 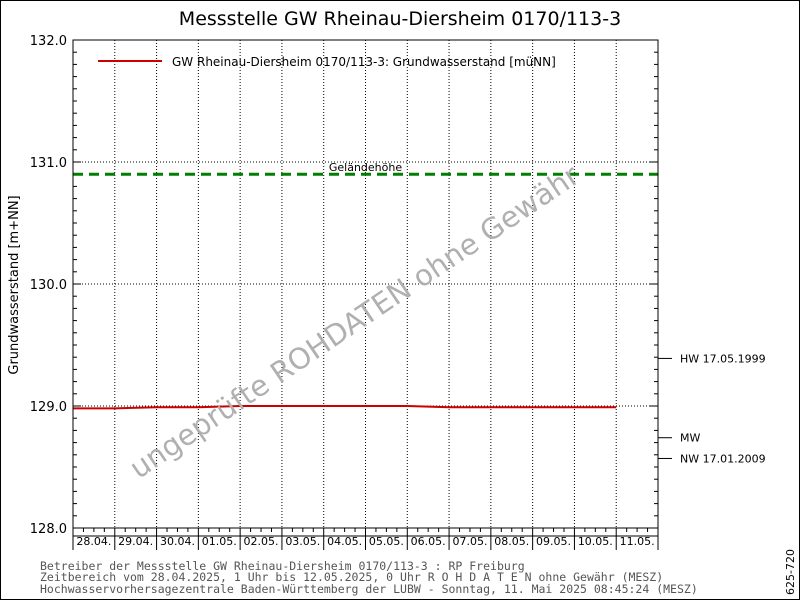 What do you see at coordinates (48, 285) in the screenshot?
I see `y-tick-label: 130.0` at bounding box center [48, 285].